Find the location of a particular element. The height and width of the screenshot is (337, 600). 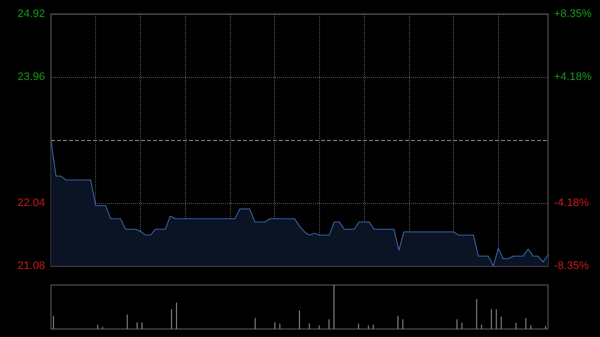

y-tick-label: 21.08 is located at coordinates (31, 266).